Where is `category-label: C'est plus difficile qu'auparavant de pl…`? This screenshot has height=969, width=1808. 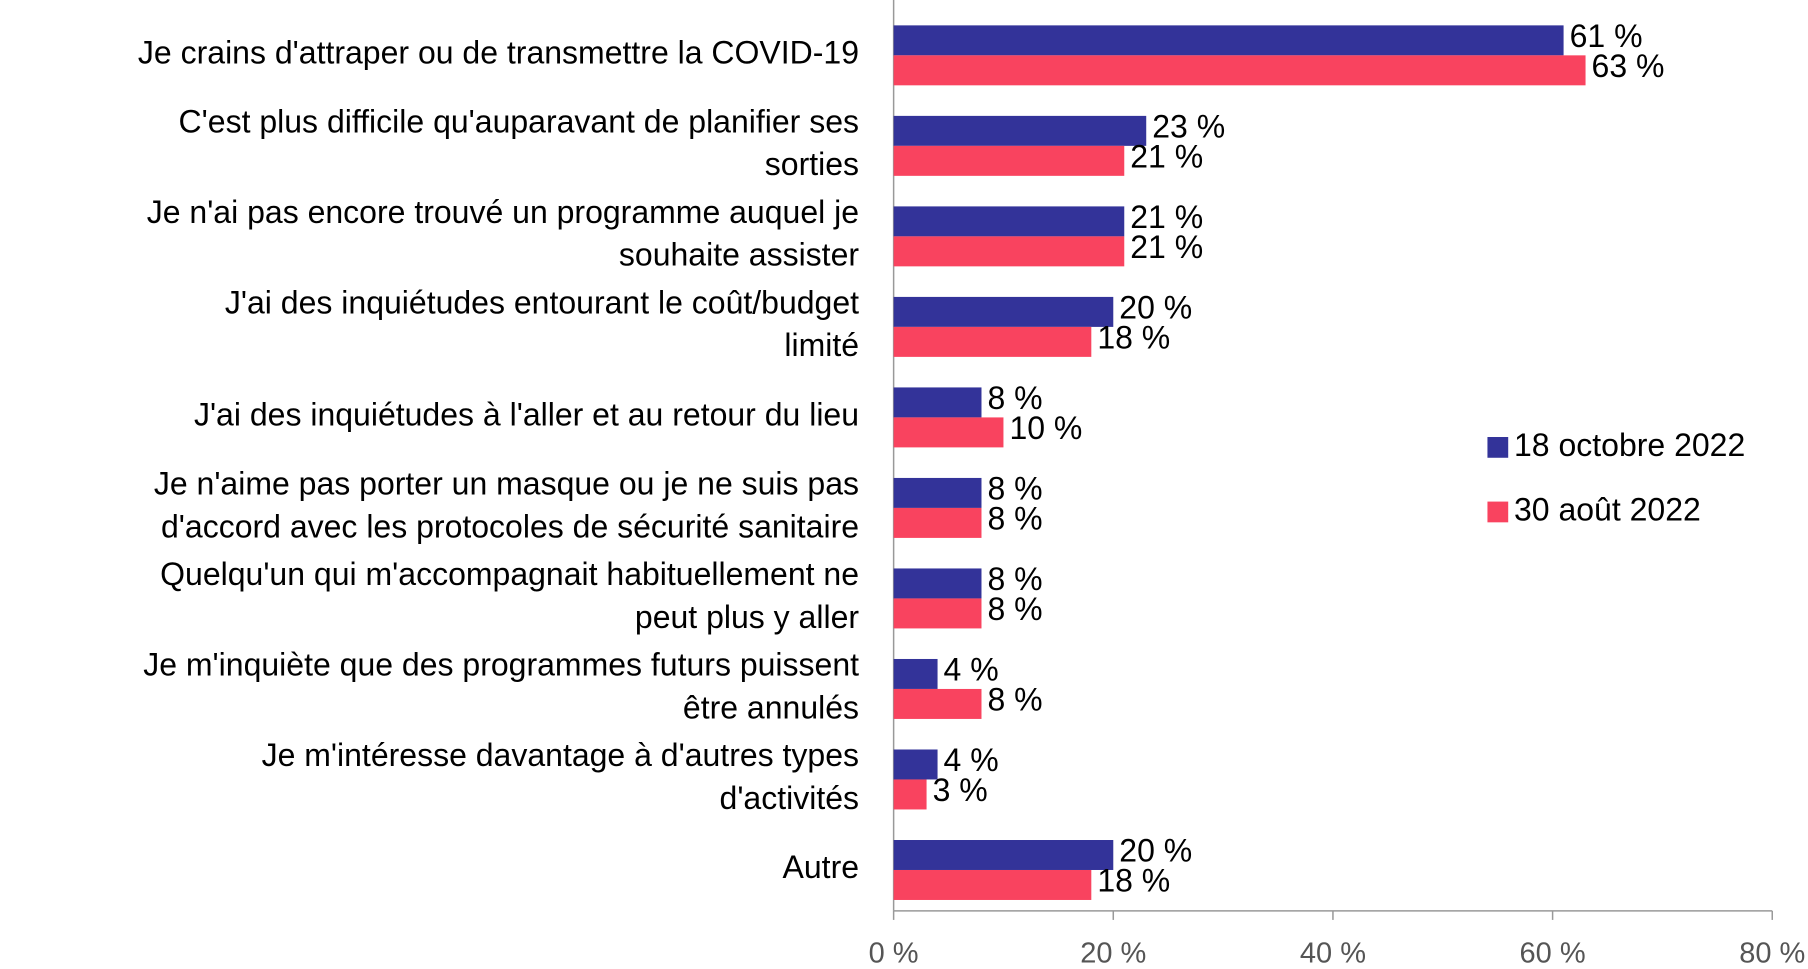 category-label: C'est plus difficile qu'auparavant de pl… is located at coordinates (519, 143).